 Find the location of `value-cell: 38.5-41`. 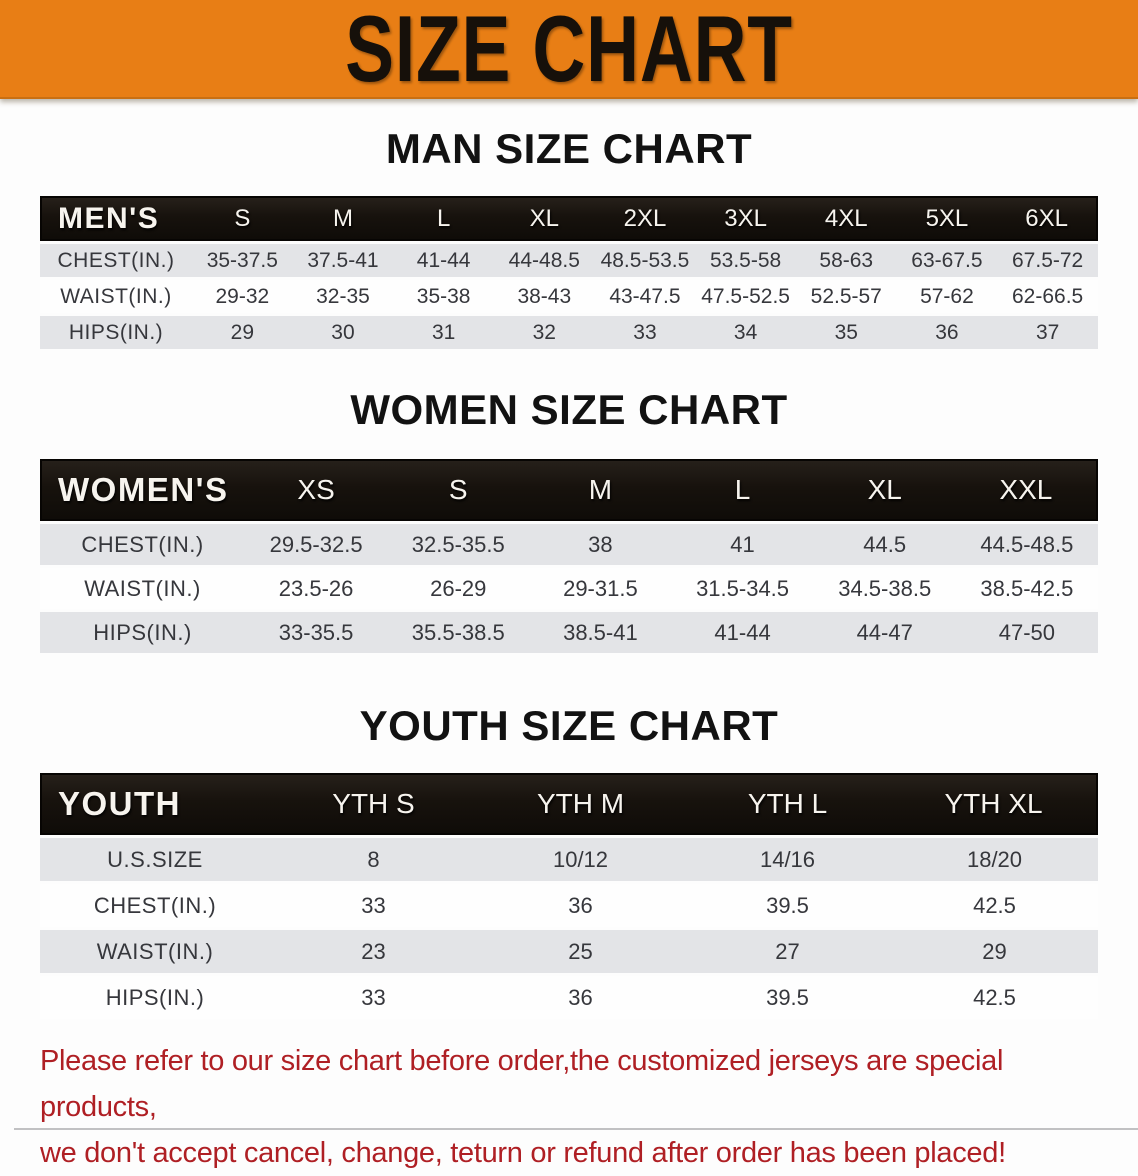

value-cell: 38.5-41 is located at coordinates (600, 632).